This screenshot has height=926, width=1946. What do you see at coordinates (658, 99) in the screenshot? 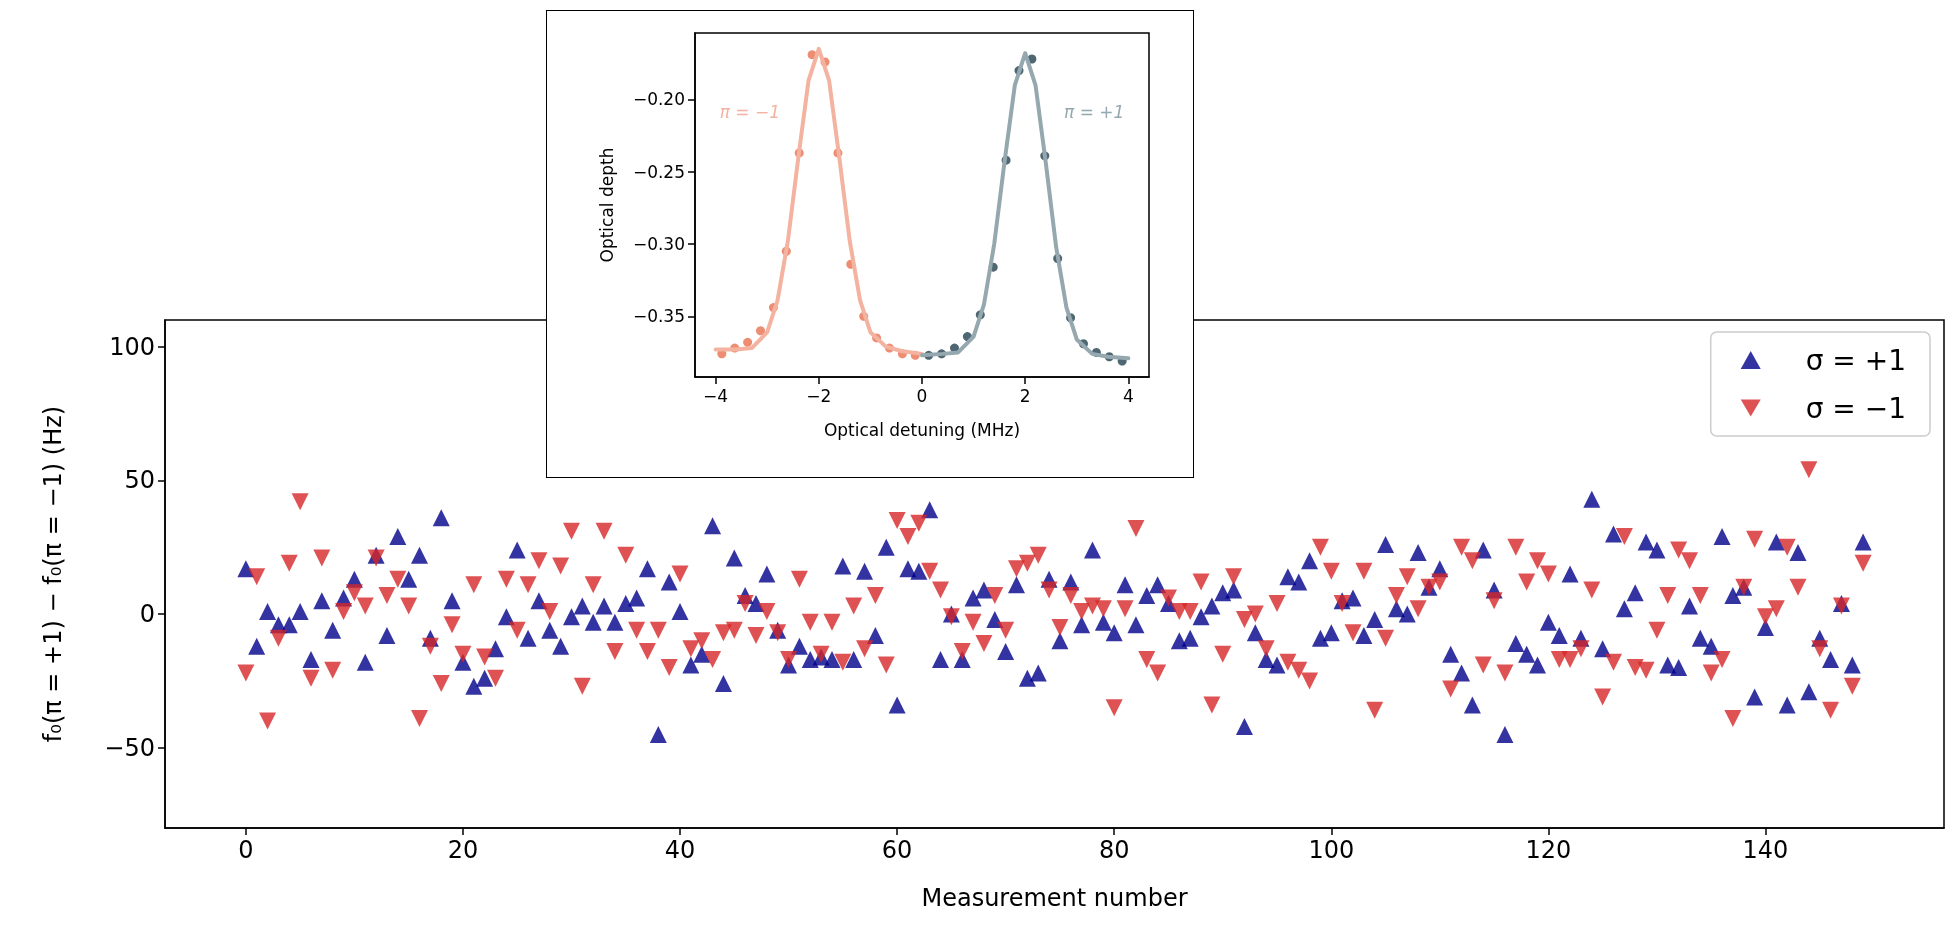
I see `y-tick-label: −0.20` at bounding box center [658, 99].